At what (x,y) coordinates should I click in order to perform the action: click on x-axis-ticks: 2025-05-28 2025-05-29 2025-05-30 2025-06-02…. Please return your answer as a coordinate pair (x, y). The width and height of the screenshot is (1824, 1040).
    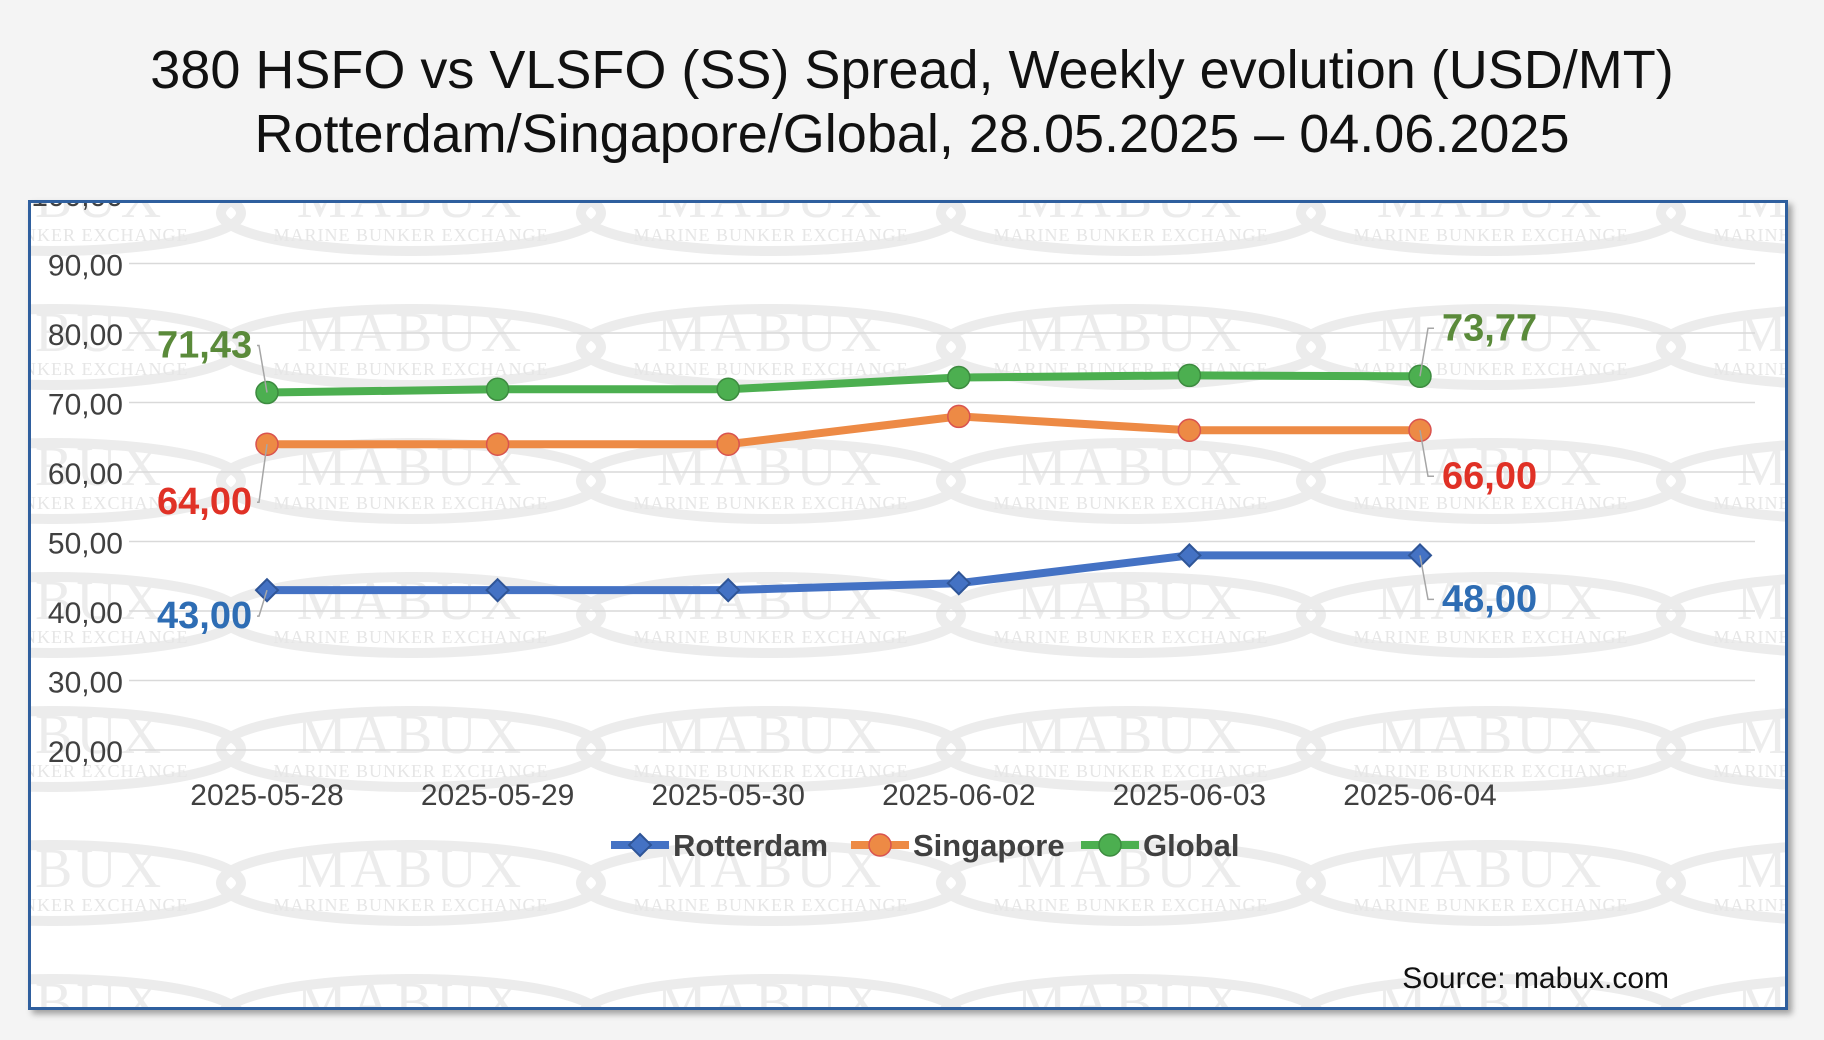
    Looking at the image, I should click on (843, 795).